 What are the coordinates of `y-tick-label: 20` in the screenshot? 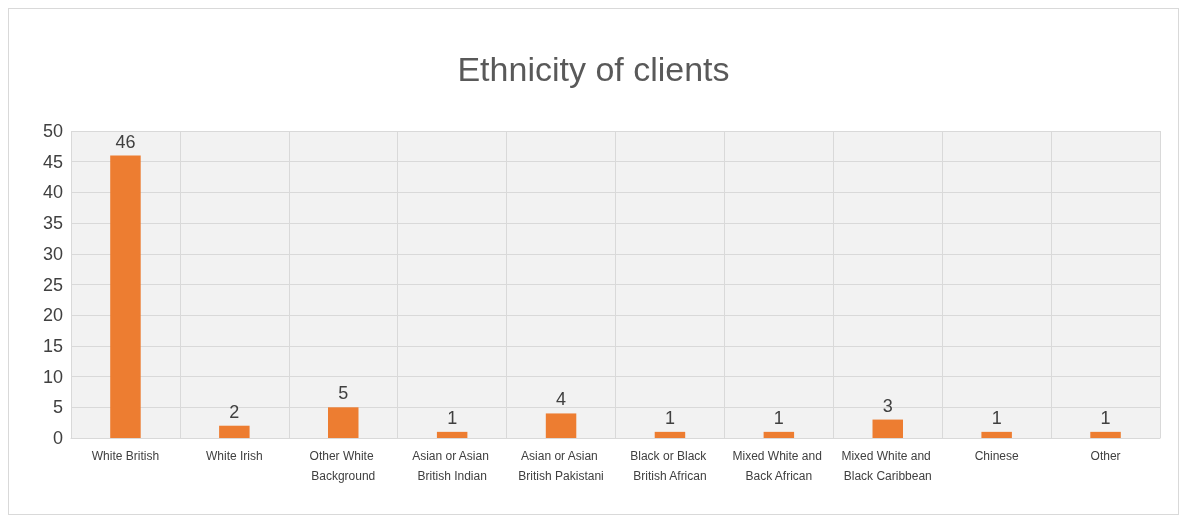 It's located at (52, 315).